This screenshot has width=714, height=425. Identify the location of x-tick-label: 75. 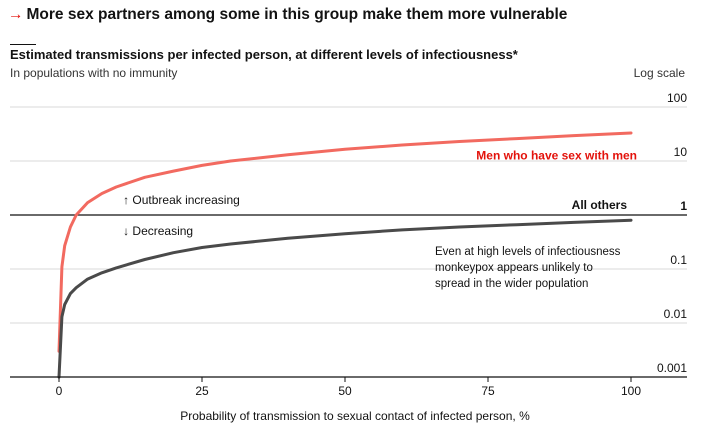
(488, 391).